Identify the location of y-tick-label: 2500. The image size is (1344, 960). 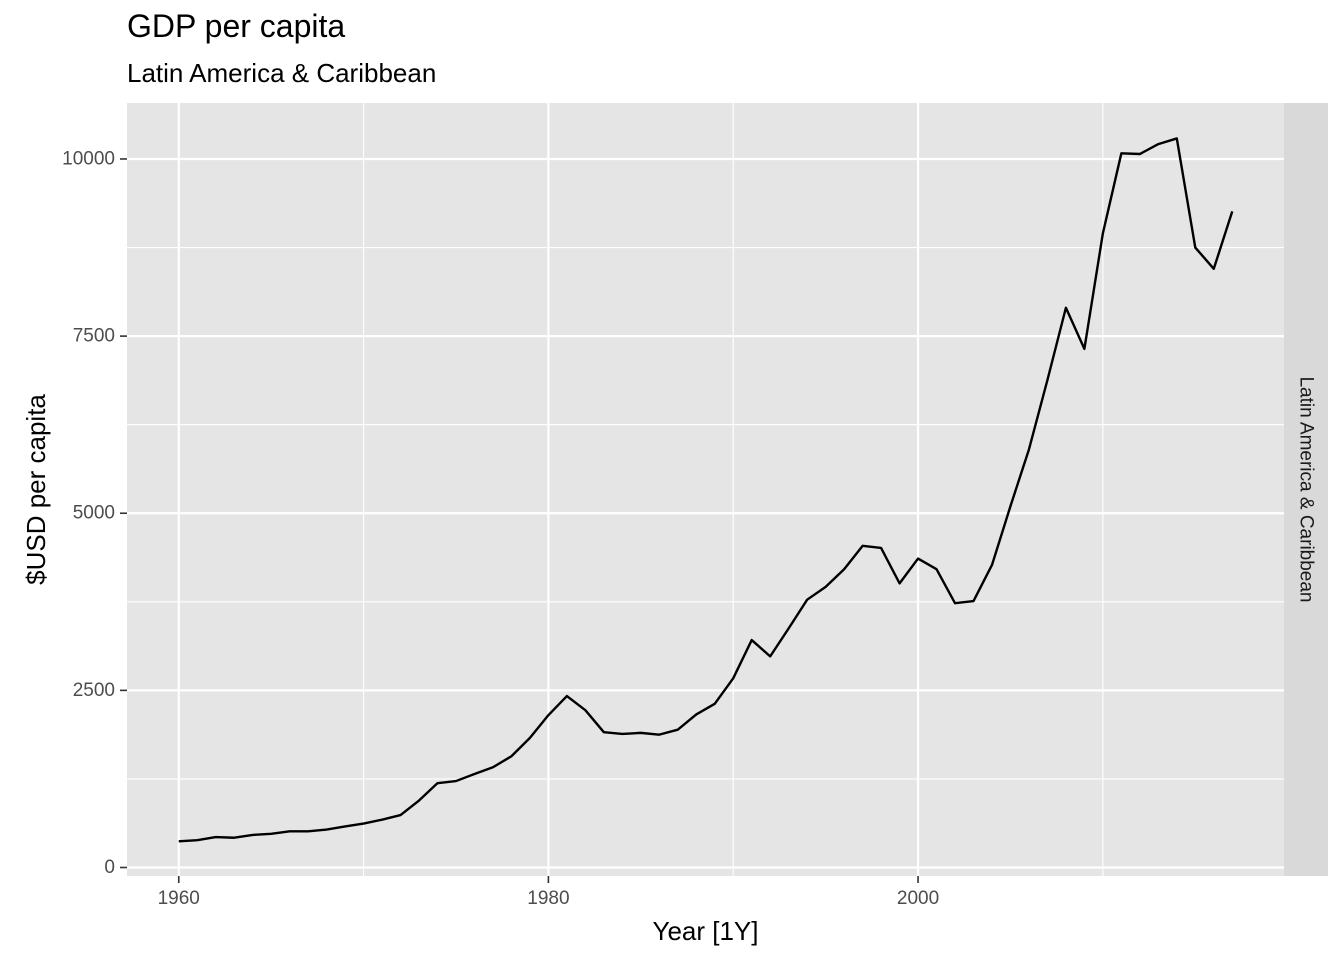
(94, 690).